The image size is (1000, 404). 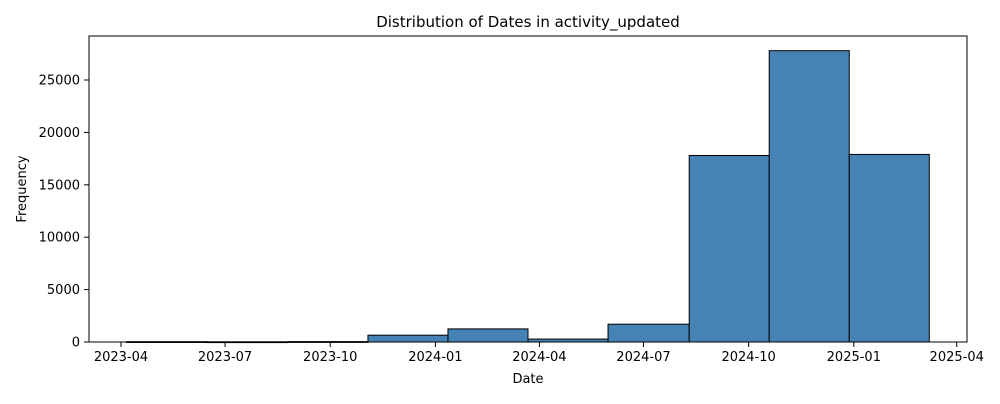 What do you see at coordinates (225, 357) in the screenshot?
I see `x-tick-label: 2023-07` at bounding box center [225, 357].